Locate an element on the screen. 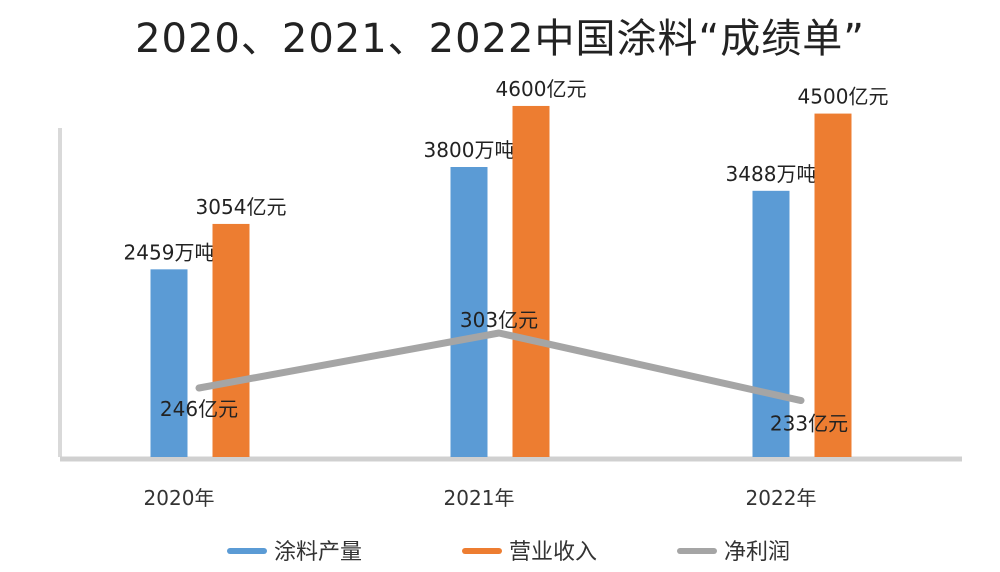 Image resolution: width=1000 pixels, height=572 pixels. data-label-revenue-2: 4500亿元 is located at coordinates (843, 97).